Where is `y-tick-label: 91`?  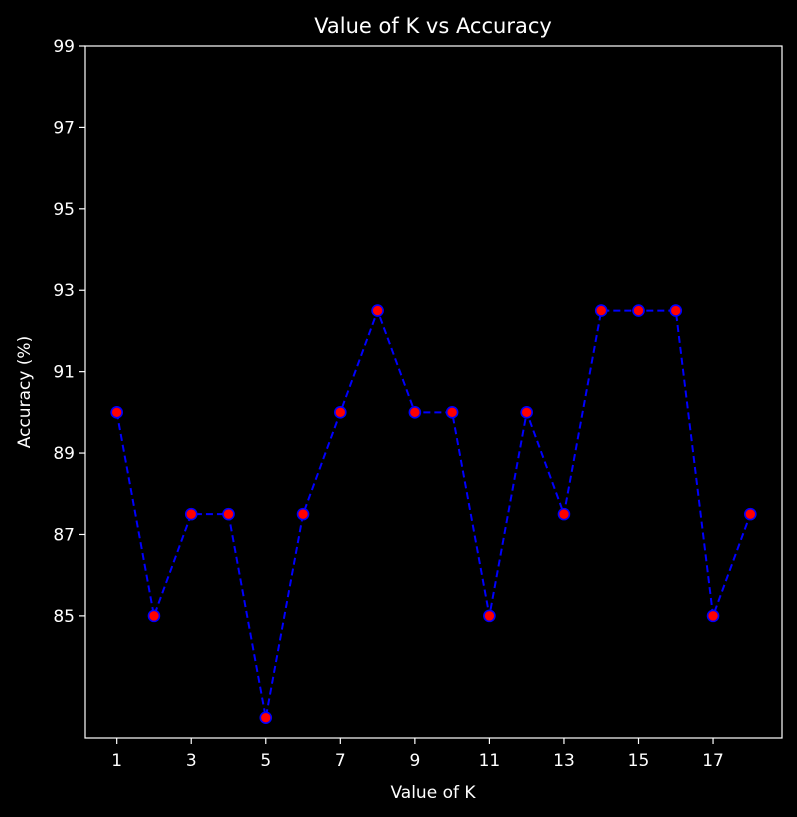
y-tick-label: 91 is located at coordinates (64, 373).